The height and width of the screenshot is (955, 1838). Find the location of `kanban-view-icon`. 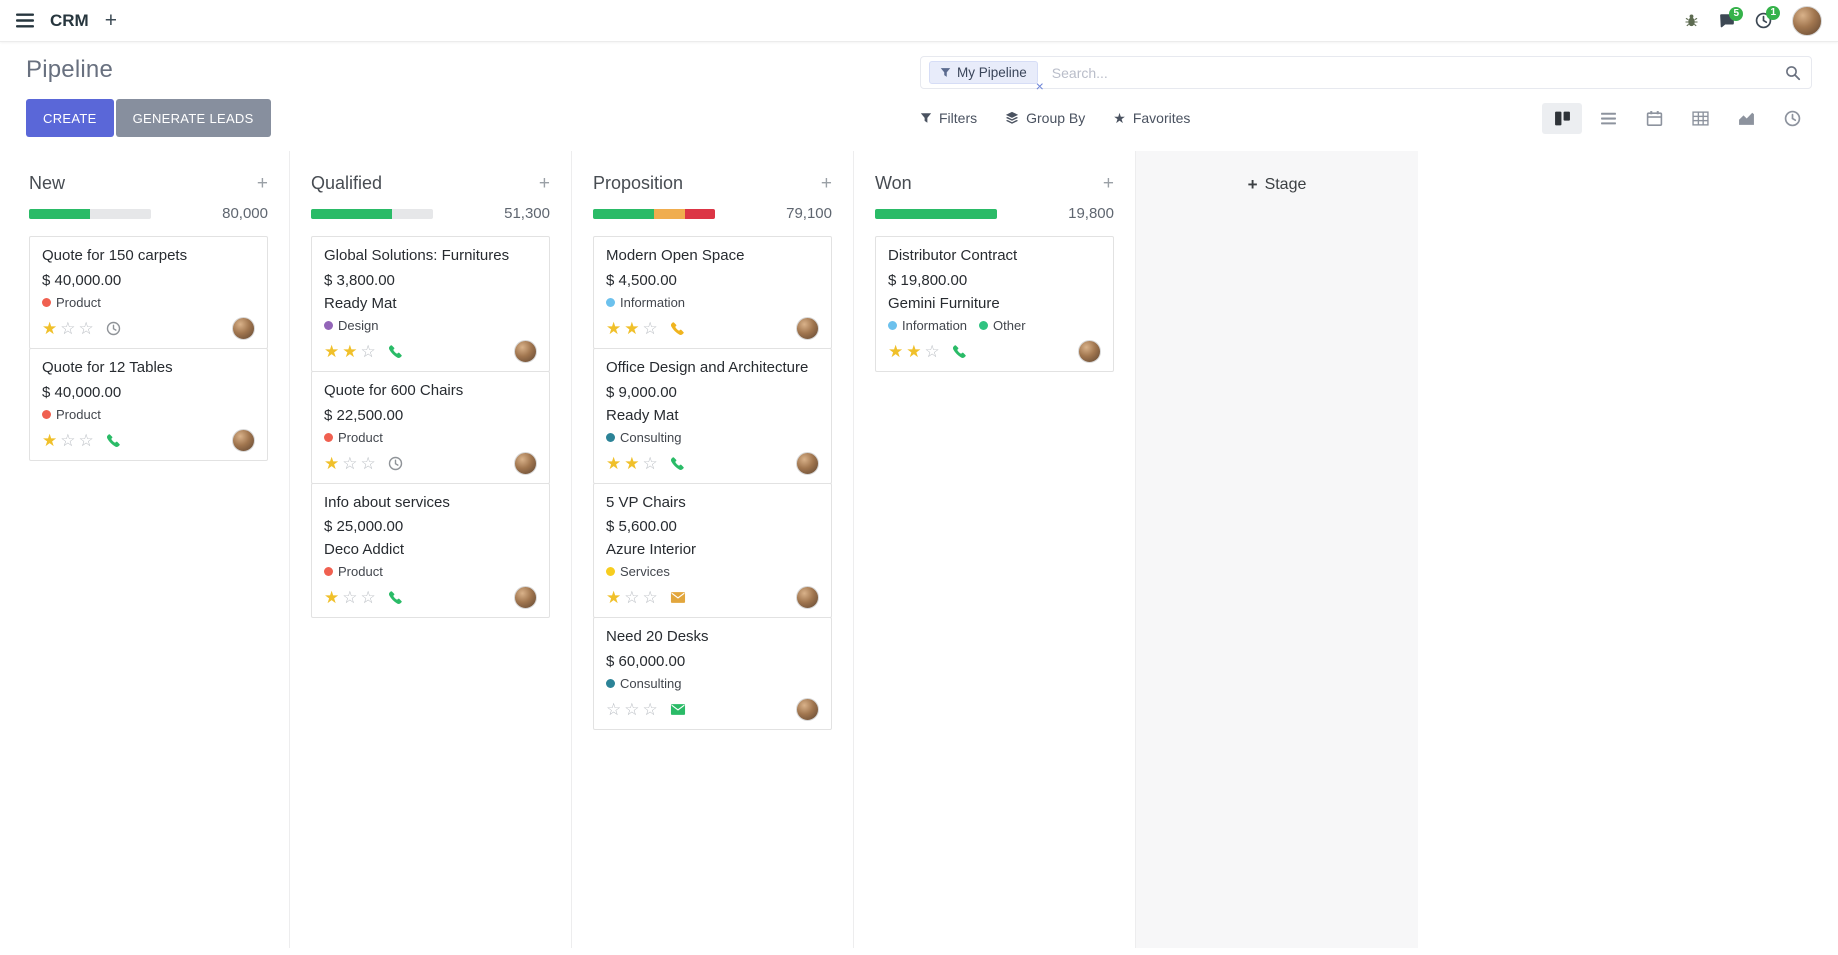

kanban-view-icon is located at coordinates (1562, 118).